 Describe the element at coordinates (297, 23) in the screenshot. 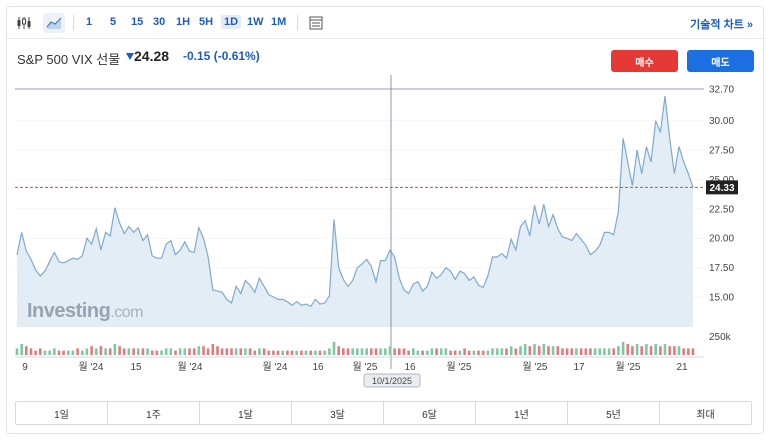

I see `toolbar-divider` at that location.